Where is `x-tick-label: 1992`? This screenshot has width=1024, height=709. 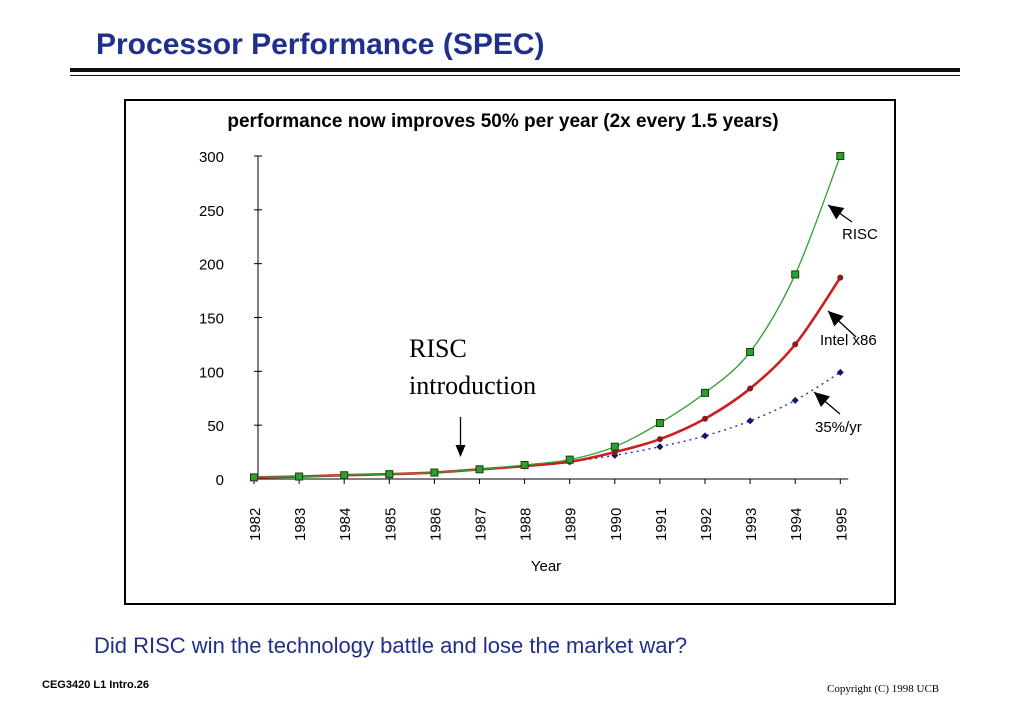
x-tick-label: 1992 is located at coordinates (706, 524).